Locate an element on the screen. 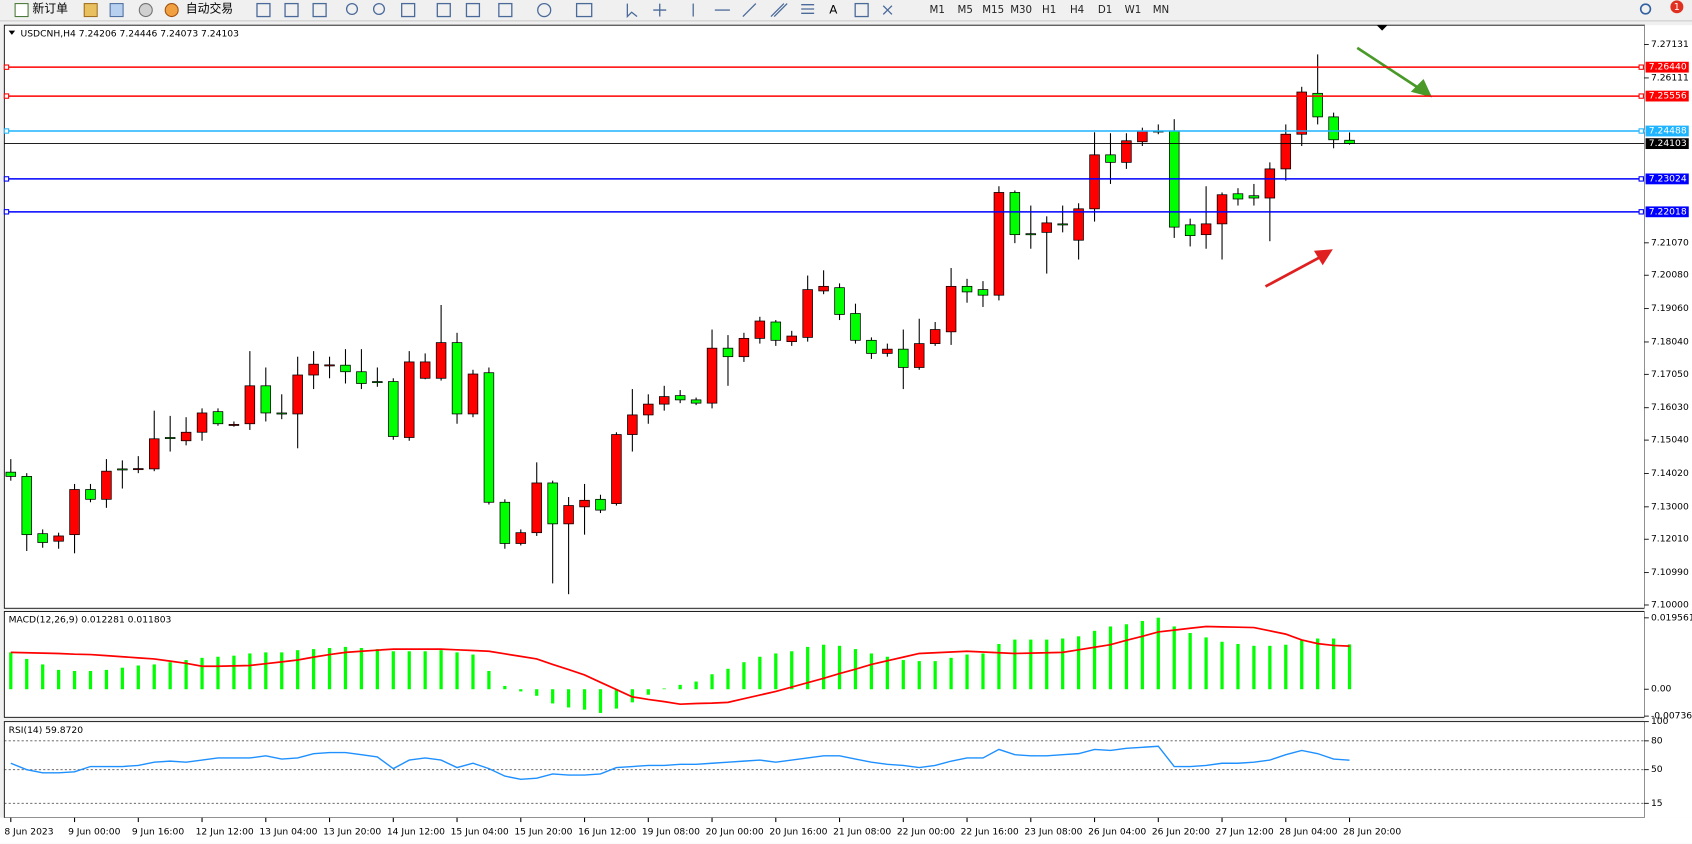  y-tick-label: 80 is located at coordinates (1657, 740).